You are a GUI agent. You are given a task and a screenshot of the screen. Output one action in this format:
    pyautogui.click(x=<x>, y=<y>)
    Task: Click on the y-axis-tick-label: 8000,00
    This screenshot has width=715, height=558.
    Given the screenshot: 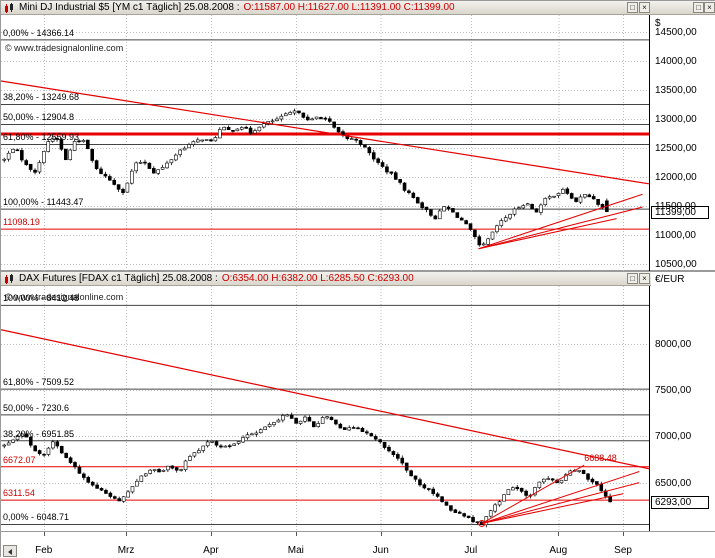 What is the action you would take?
    pyautogui.click(x=673, y=344)
    